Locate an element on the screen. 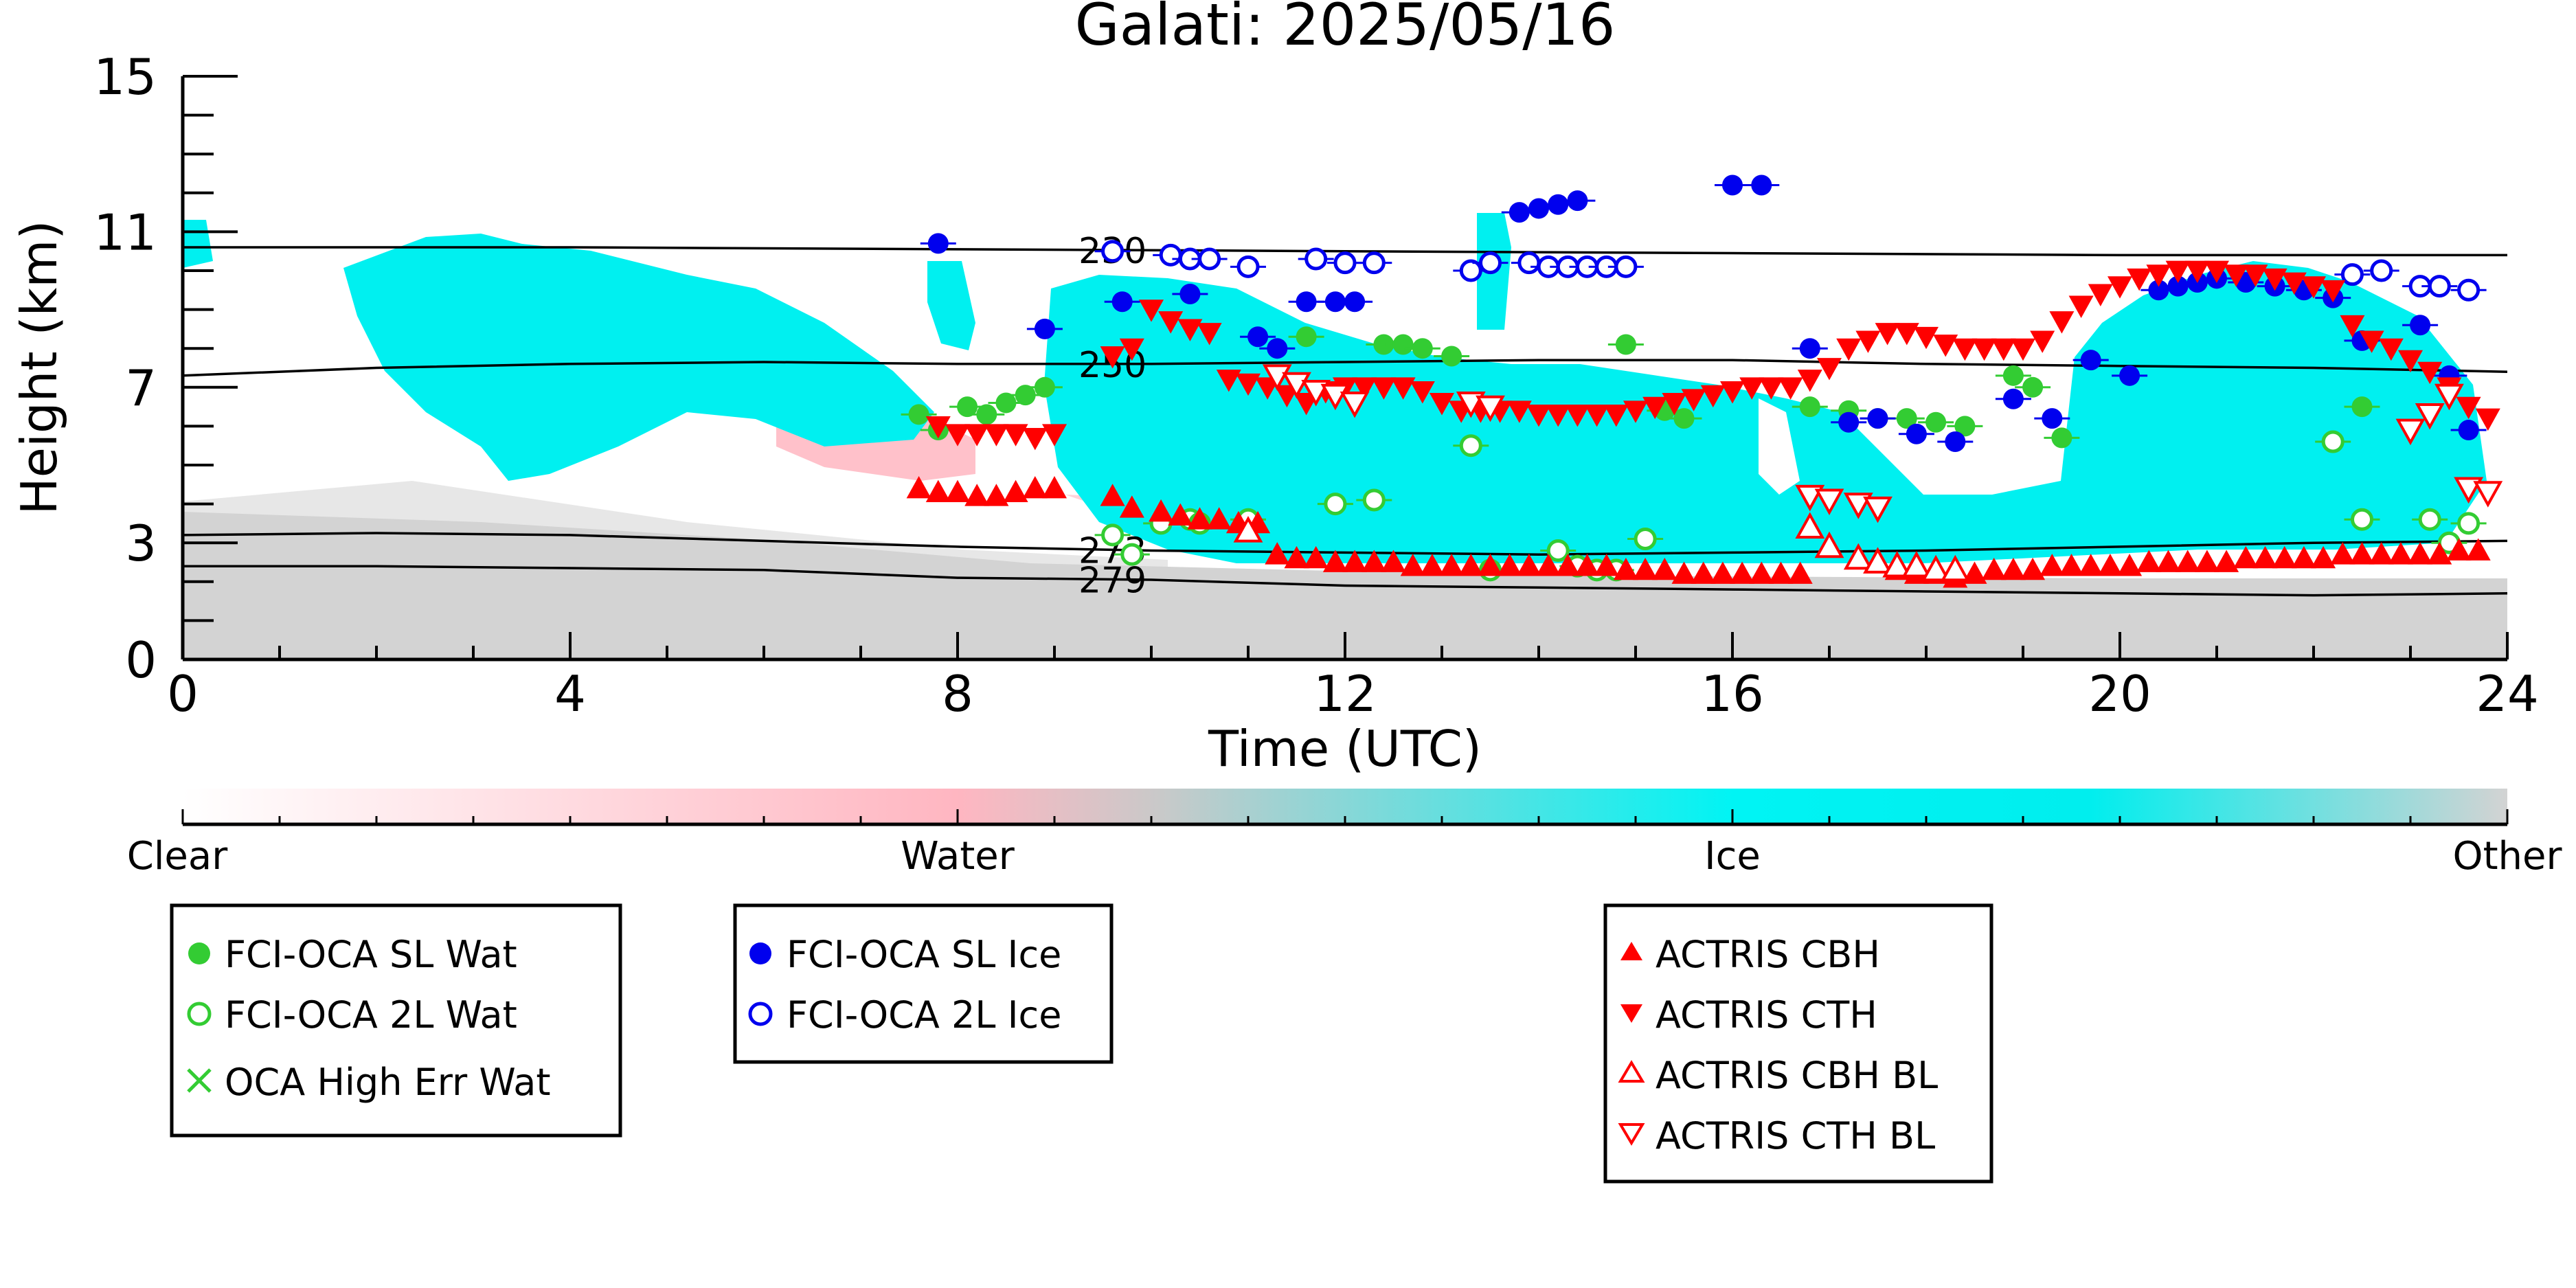  x-ticks: 0 4 8 12 16 20 24 is located at coordinates (1353, 677).